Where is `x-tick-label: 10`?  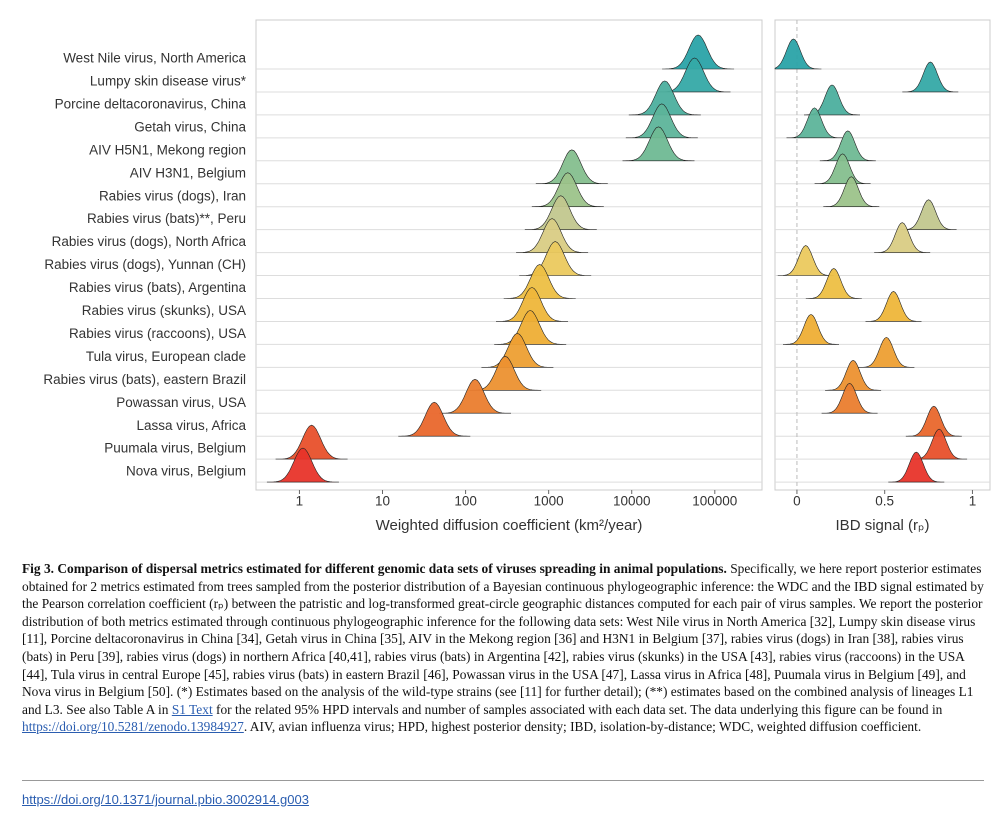
x-tick-label: 10 is located at coordinates (382, 501).